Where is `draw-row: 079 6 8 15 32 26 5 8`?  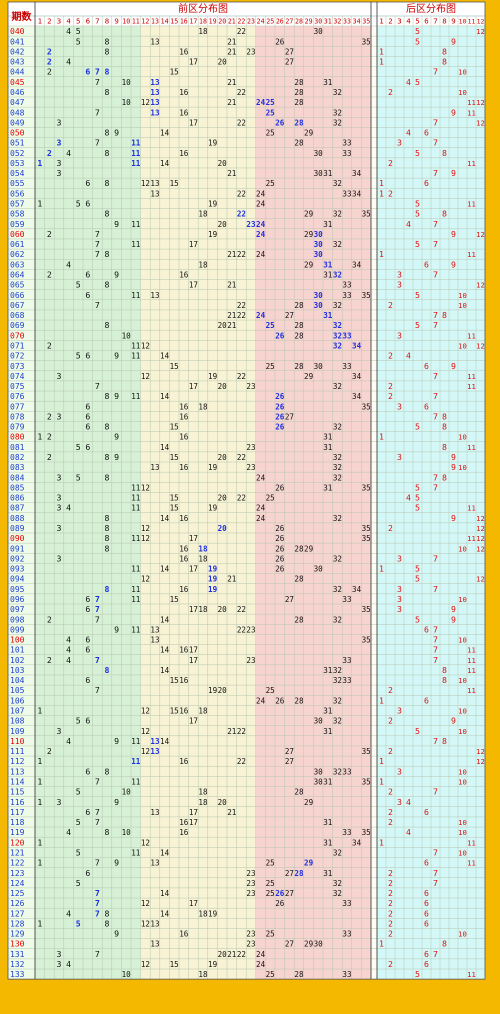 draw-row: 079 6 8 15 32 26 5 8 is located at coordinates (228, 427).